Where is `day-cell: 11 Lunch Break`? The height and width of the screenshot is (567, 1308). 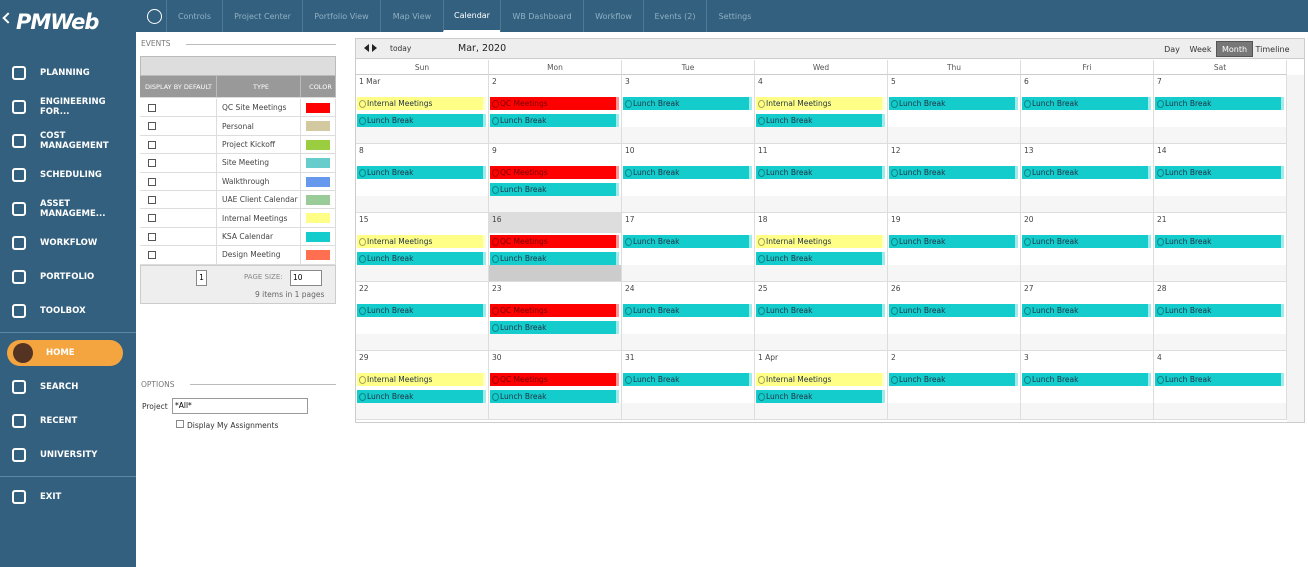
day-cell: 11 Lunch Break is located at coordinates (821, 178).